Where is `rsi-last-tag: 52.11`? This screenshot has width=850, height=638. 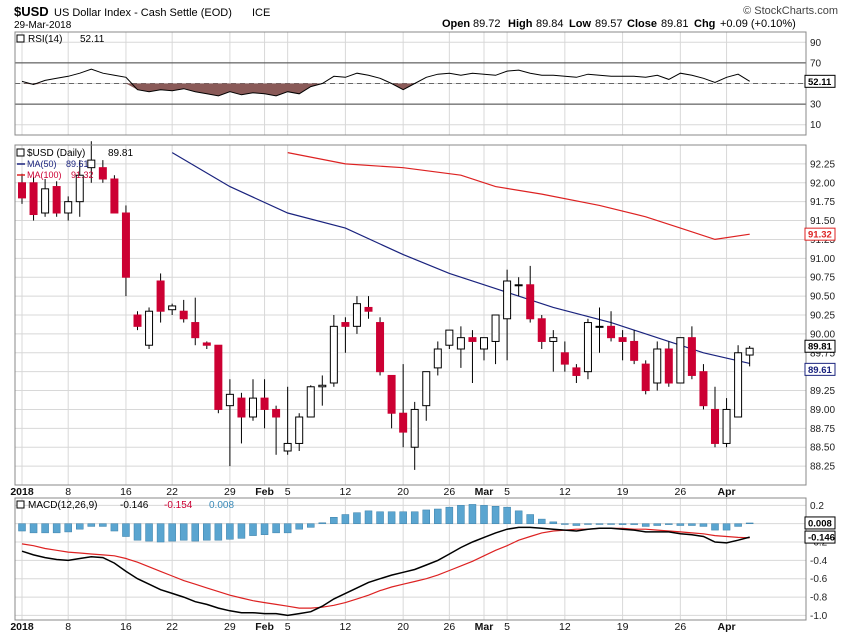 rsi-last-tag: 52.11 is located at coordinates (820, 82).